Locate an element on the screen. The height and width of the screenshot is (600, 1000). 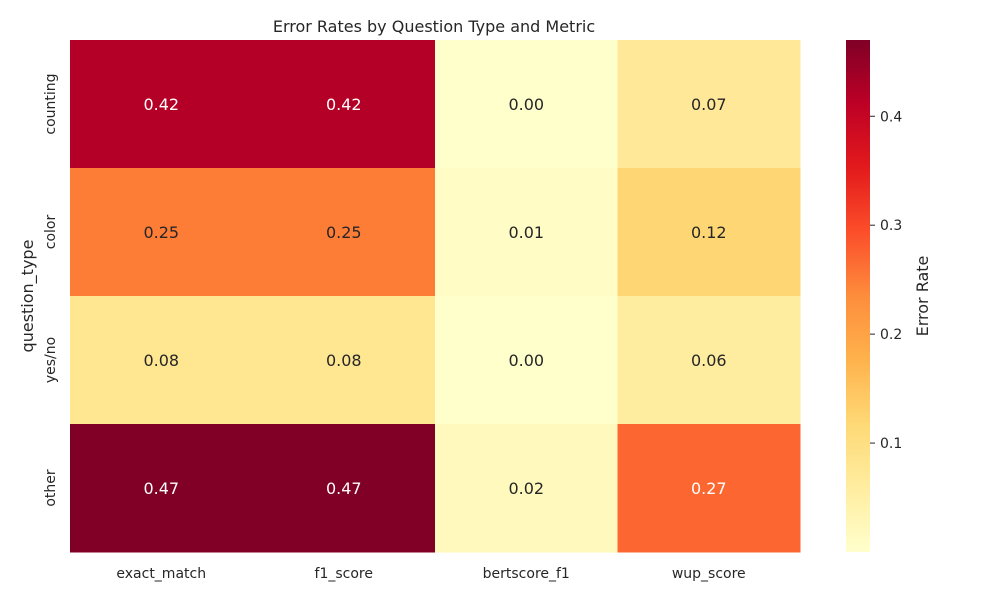
y-tick-label: counting is located at coordinates (51, 103).